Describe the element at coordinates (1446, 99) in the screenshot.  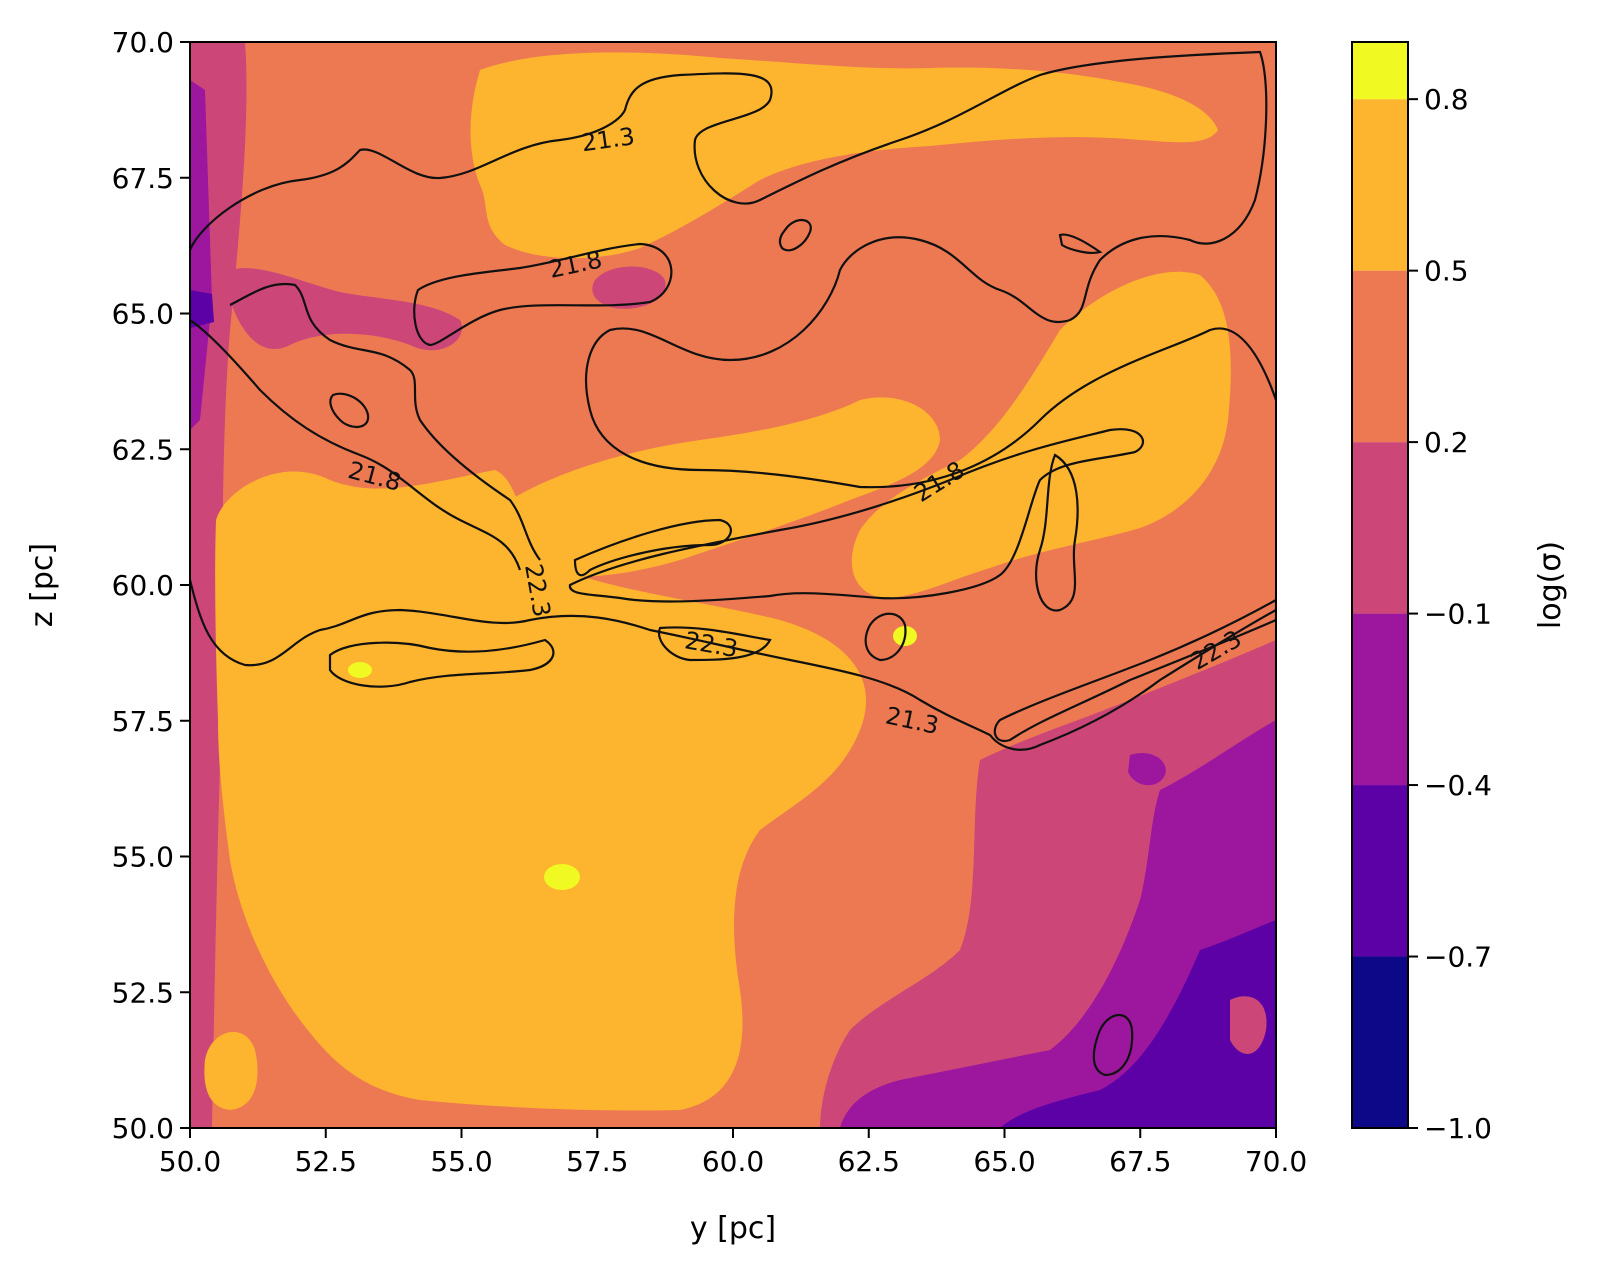
I see `colorbar-tick-label: 0.8` at that location.